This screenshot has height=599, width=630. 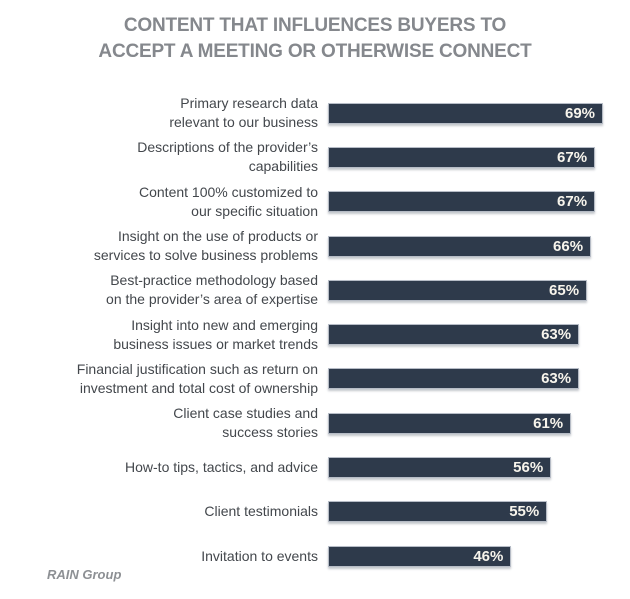 I want to click on bar-track: 56%, so click(x=469, y=468).